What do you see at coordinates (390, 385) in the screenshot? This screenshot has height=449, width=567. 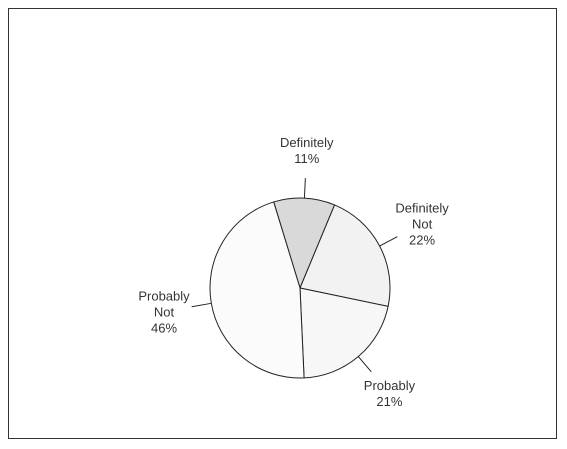 I see `slice-label: Probably` at bounding box center [390, 385].